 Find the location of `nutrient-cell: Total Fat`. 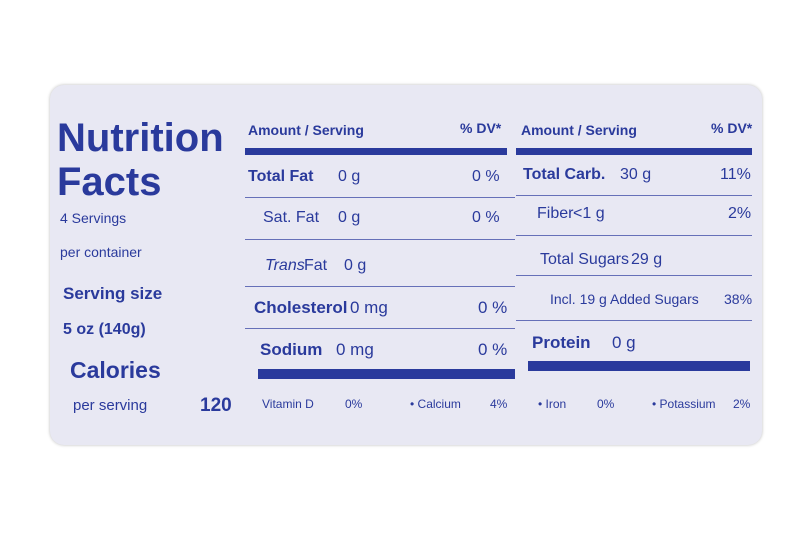

nutrient-cell: Total Fat is located at coordinates (281, 176).